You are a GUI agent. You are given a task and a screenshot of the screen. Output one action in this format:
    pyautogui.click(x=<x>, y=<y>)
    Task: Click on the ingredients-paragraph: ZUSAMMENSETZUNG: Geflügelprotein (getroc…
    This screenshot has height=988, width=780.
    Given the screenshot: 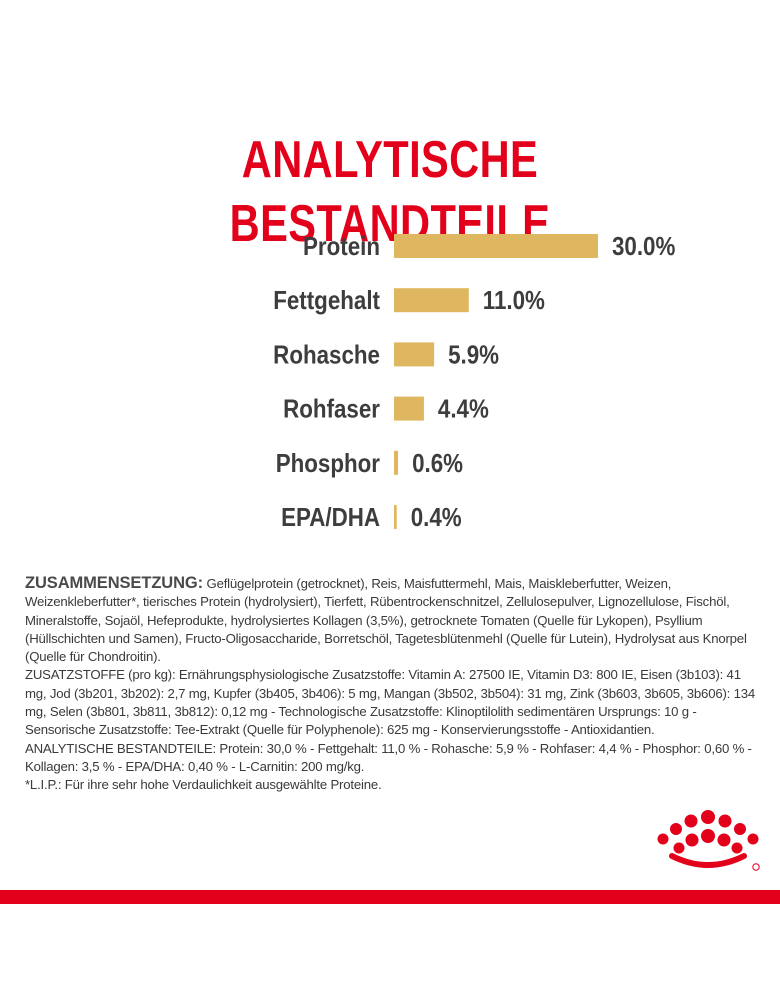 What is the action you would take?
    pyautogui.click(x=392, y=620)
    